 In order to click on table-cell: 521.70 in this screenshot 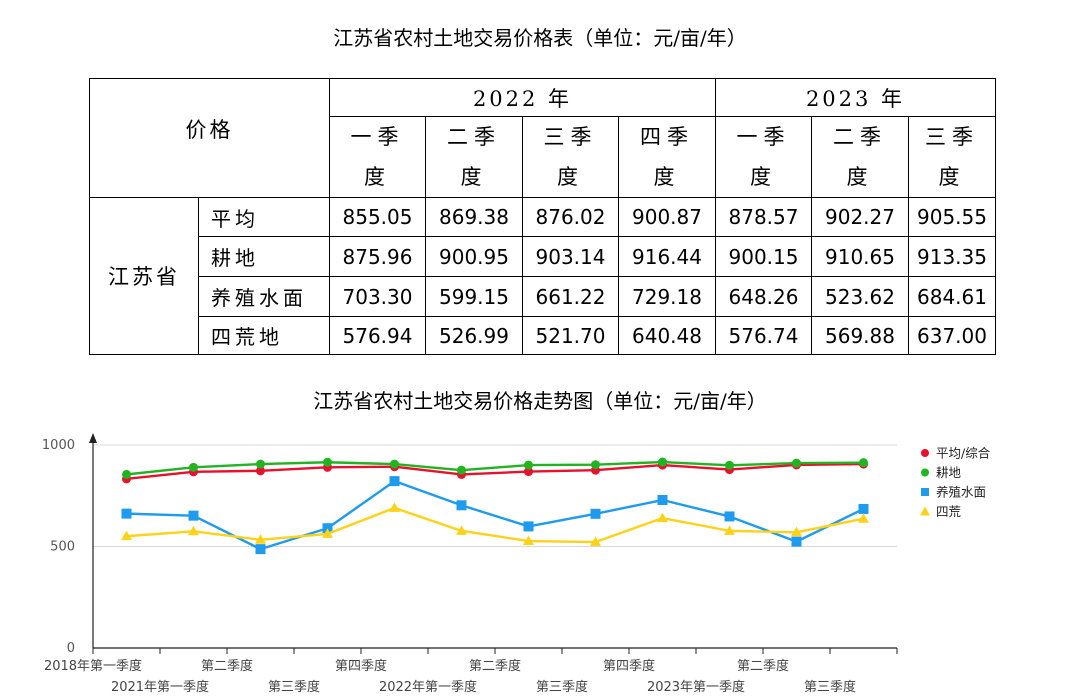, I will do `click(570, 335)`.